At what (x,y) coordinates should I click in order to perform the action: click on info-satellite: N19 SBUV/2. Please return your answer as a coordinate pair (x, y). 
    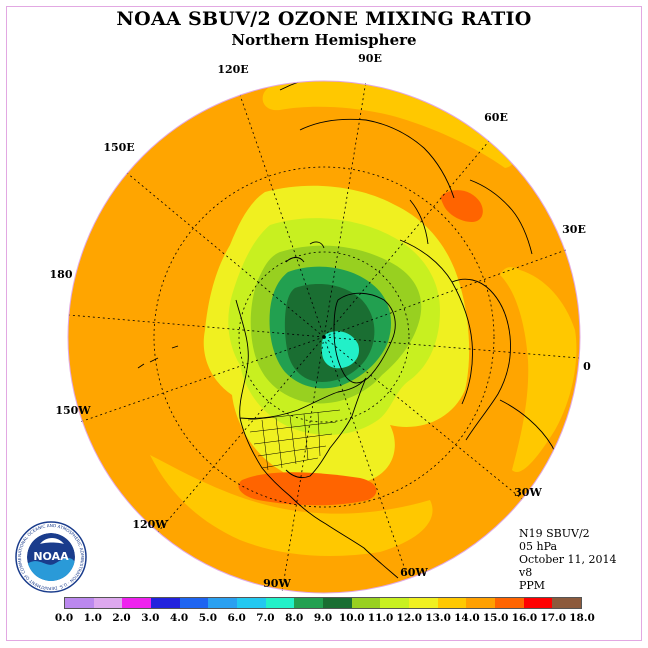
    Looking at the image, I should click on (554, 533).